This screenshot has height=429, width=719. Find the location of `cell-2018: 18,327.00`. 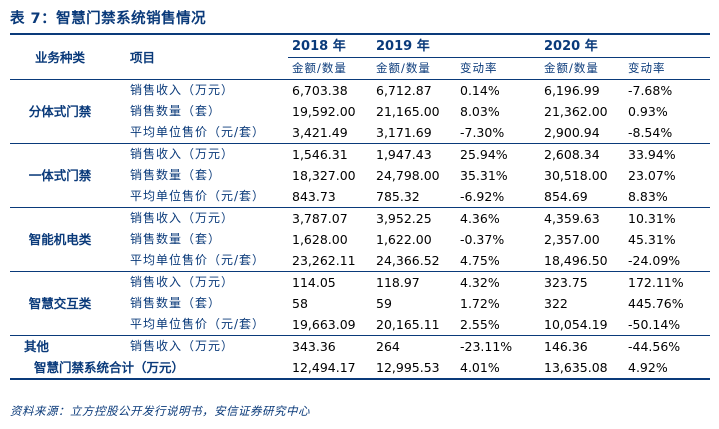

cell-2018: 18,327.00 is located at coordinates (324, 175).